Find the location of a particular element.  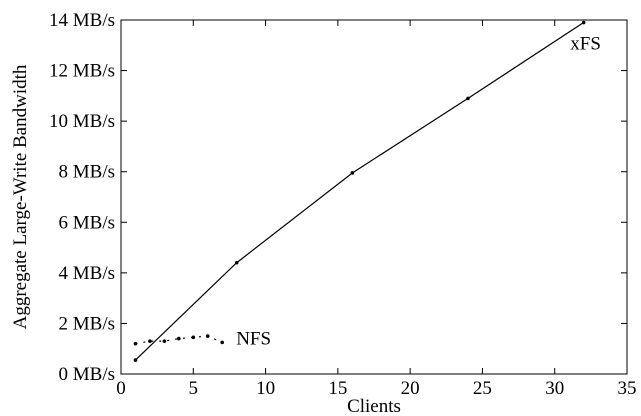

y-tick-label: 2 MB/s is located at coordinates (87, 323).